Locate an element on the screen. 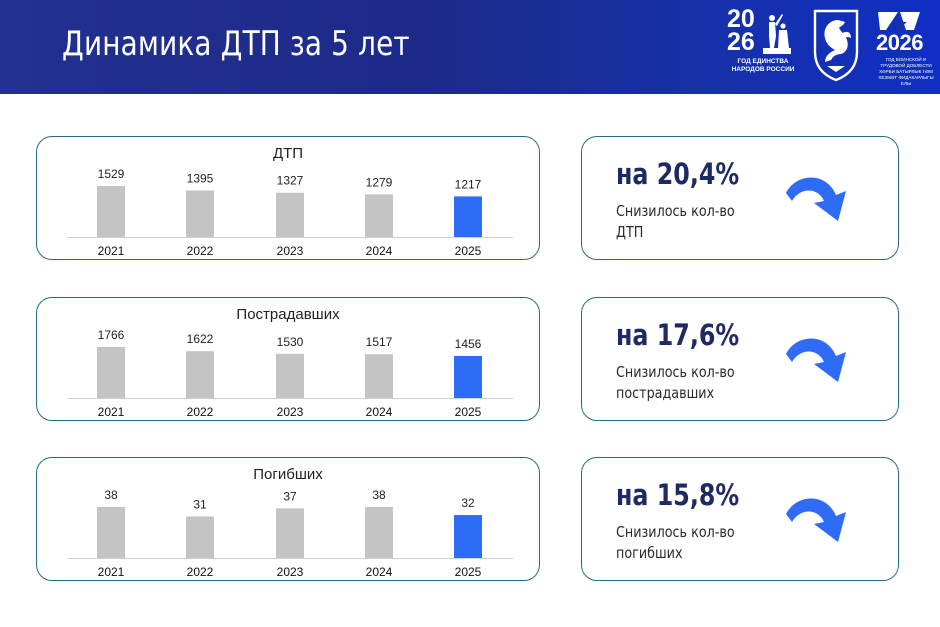 The width and height of the screenshot is (940, 627). chart-title: ДТП is located at coordinates (288, 153).